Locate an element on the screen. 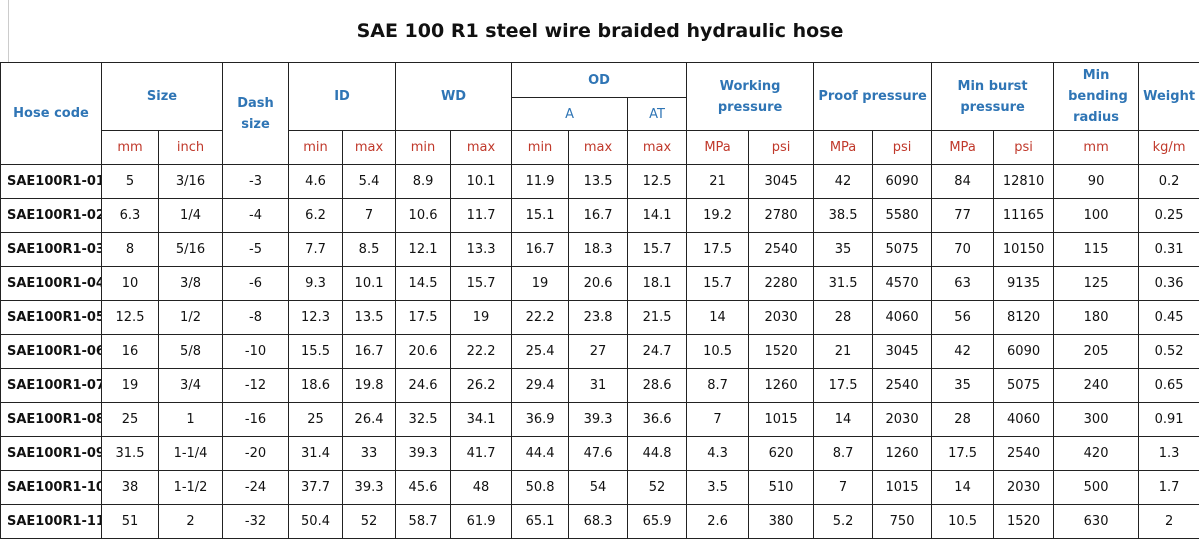 Image resolution: width=1199 pixels, height=539 pixels. table-cell: 36.6 is located at coordinates (657, 419).